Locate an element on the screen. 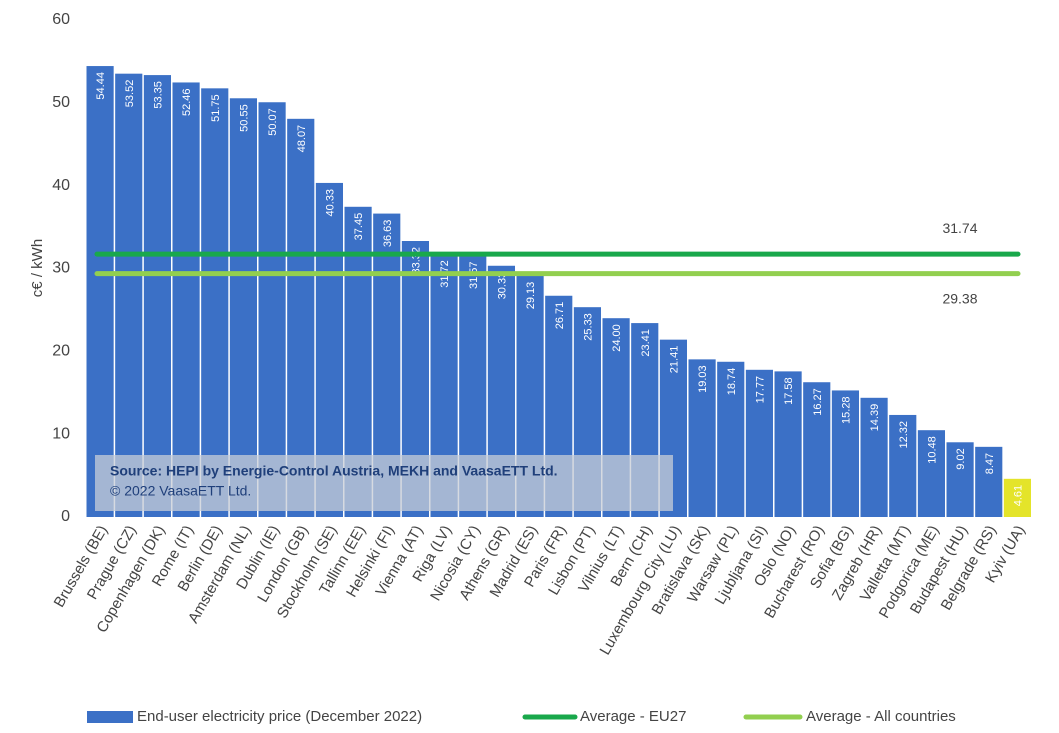 The width and height of the screenshot is (1059, 733). value-label: 14.39 is located at coordinates (875, 418).